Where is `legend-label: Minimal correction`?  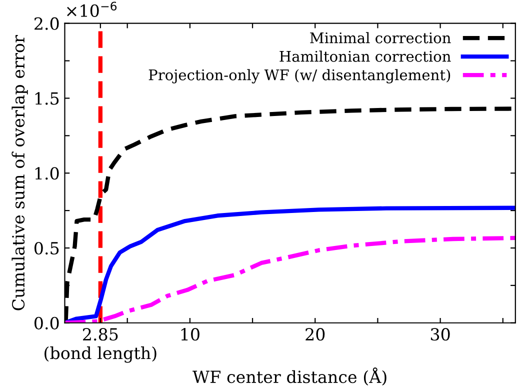
legend-label: Minimal correction is located at coordinates (380, 38).